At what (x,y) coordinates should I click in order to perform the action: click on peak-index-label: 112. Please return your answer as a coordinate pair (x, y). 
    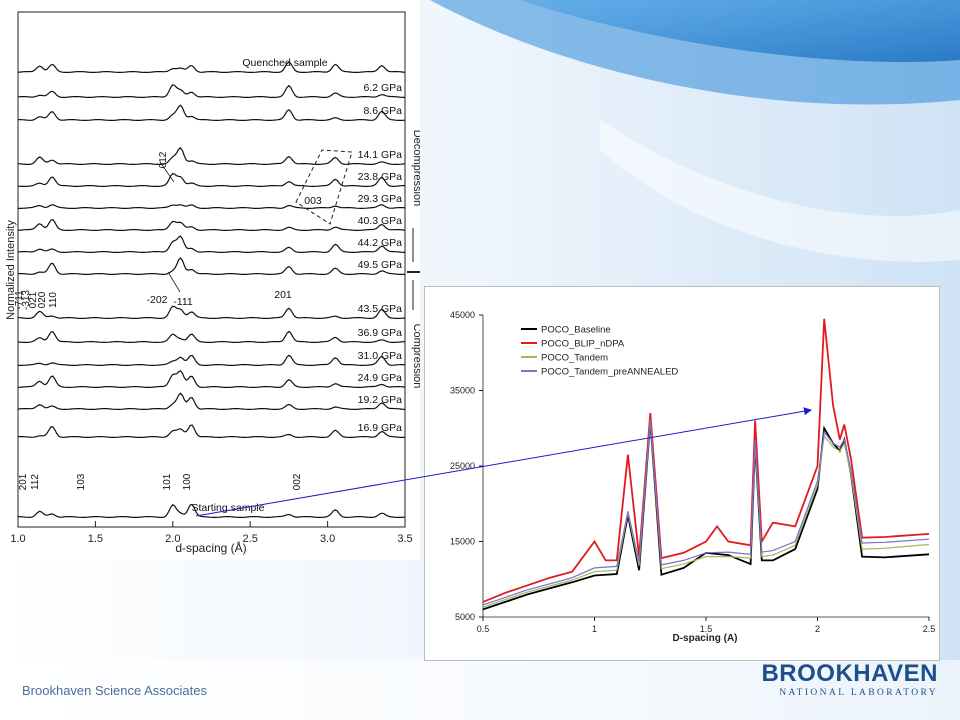
    Looking at the image, I should click on (35, 482).